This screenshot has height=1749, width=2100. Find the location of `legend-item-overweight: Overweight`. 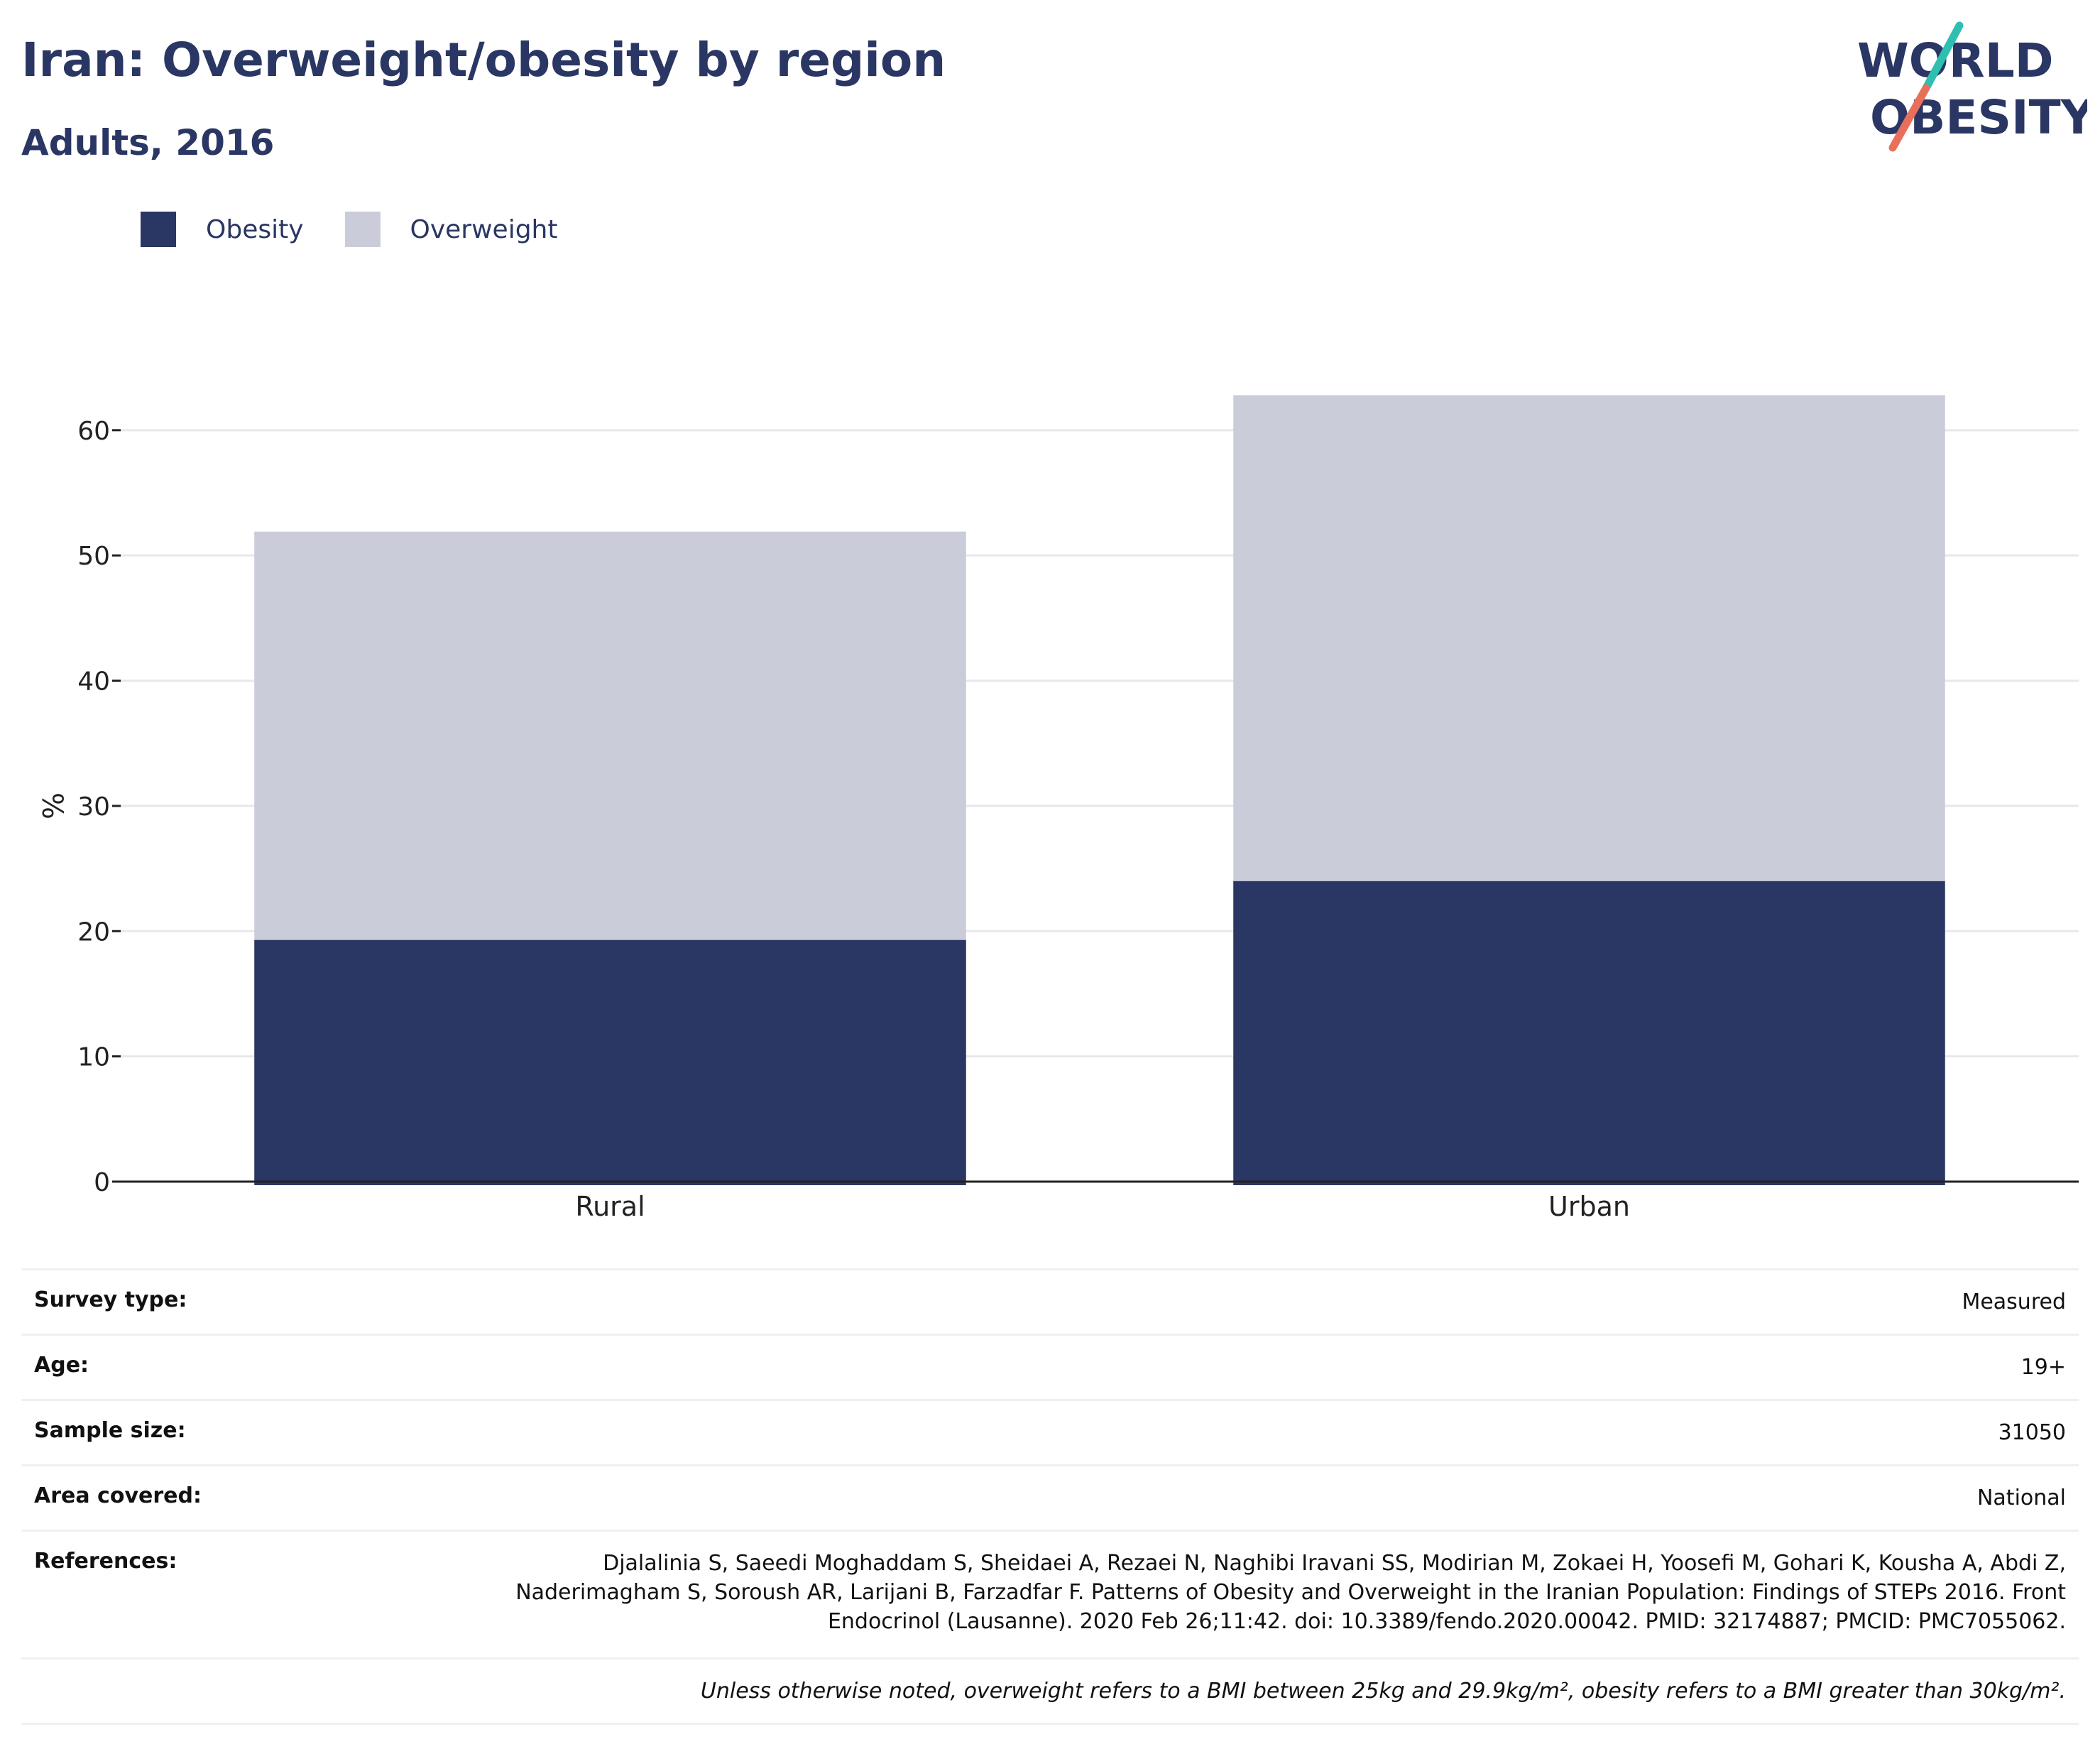

legend-item-overweight: Overweight is located at coordinates (451, 229).